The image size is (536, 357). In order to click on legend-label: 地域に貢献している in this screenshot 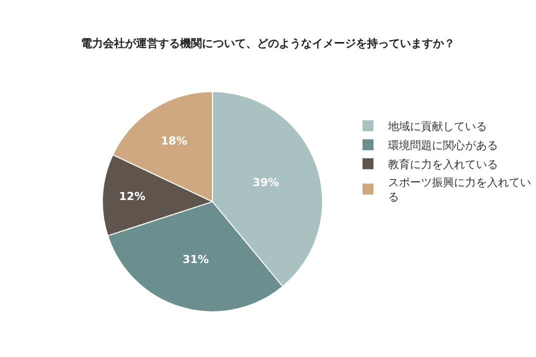, I will do `click(437, 127)`.